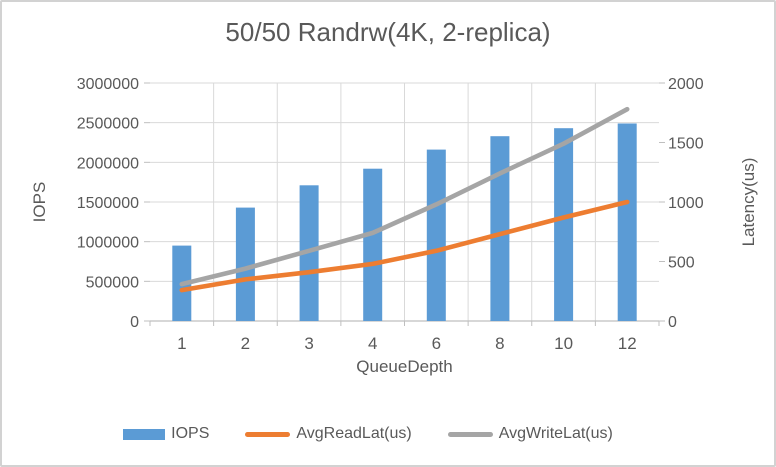 The width and height of the screenshot is (776, 467). I want to click on legend: IOPS AvgReadLat(us) AvgWriteLat(us), so click(378, 434).